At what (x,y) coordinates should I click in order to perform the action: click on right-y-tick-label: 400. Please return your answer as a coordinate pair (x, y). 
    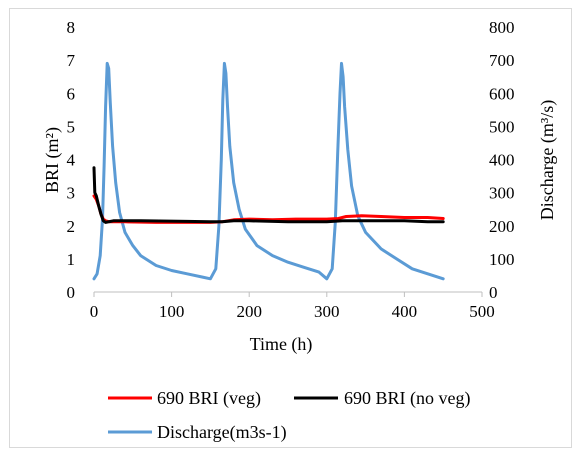
    Looking at the image, I should click on (502, 160).